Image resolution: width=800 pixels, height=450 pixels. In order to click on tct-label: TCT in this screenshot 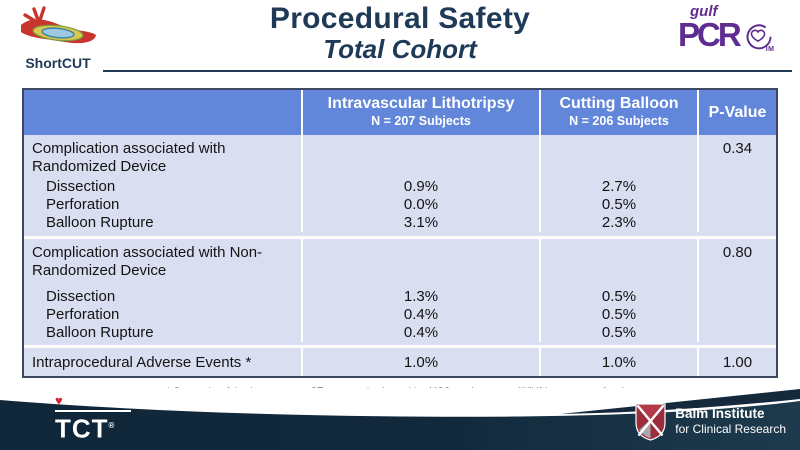, I will do `click(82, 429)`.